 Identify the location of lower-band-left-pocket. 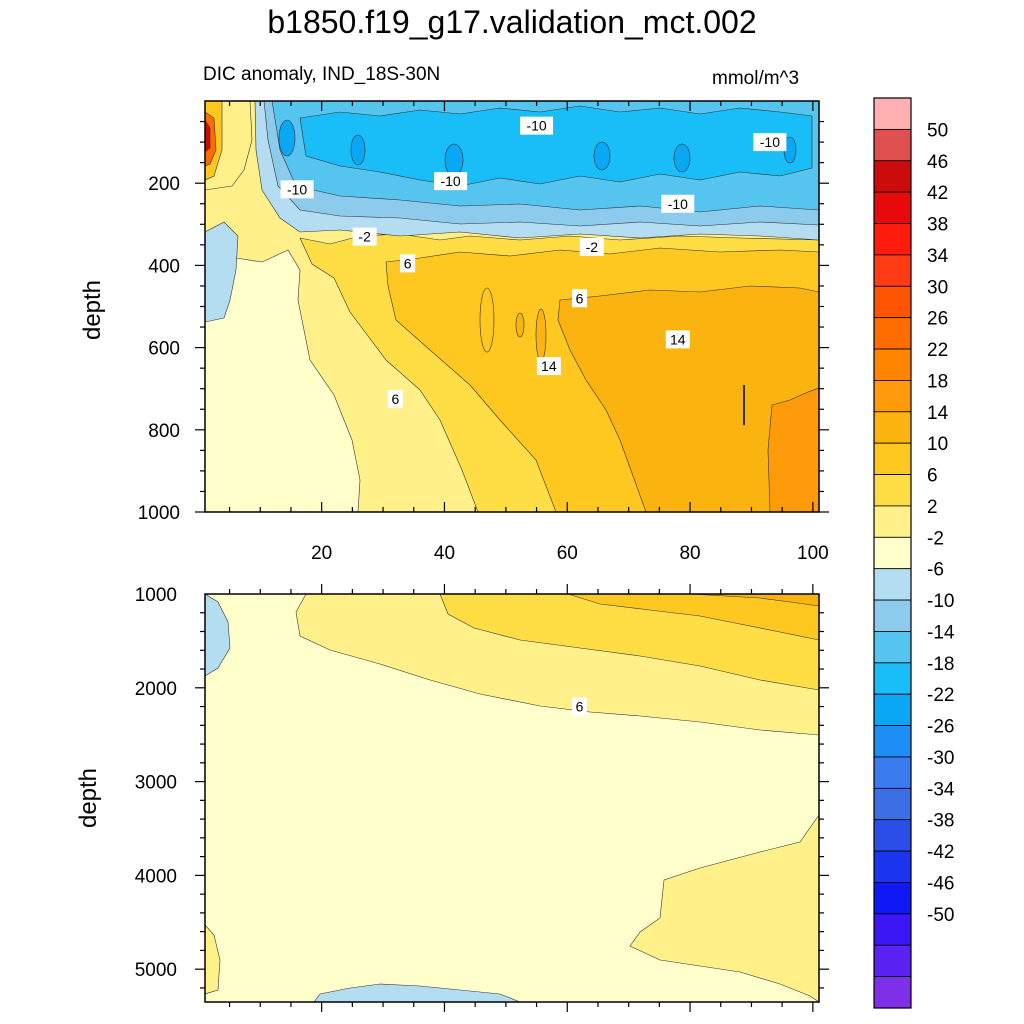
(218, 635).